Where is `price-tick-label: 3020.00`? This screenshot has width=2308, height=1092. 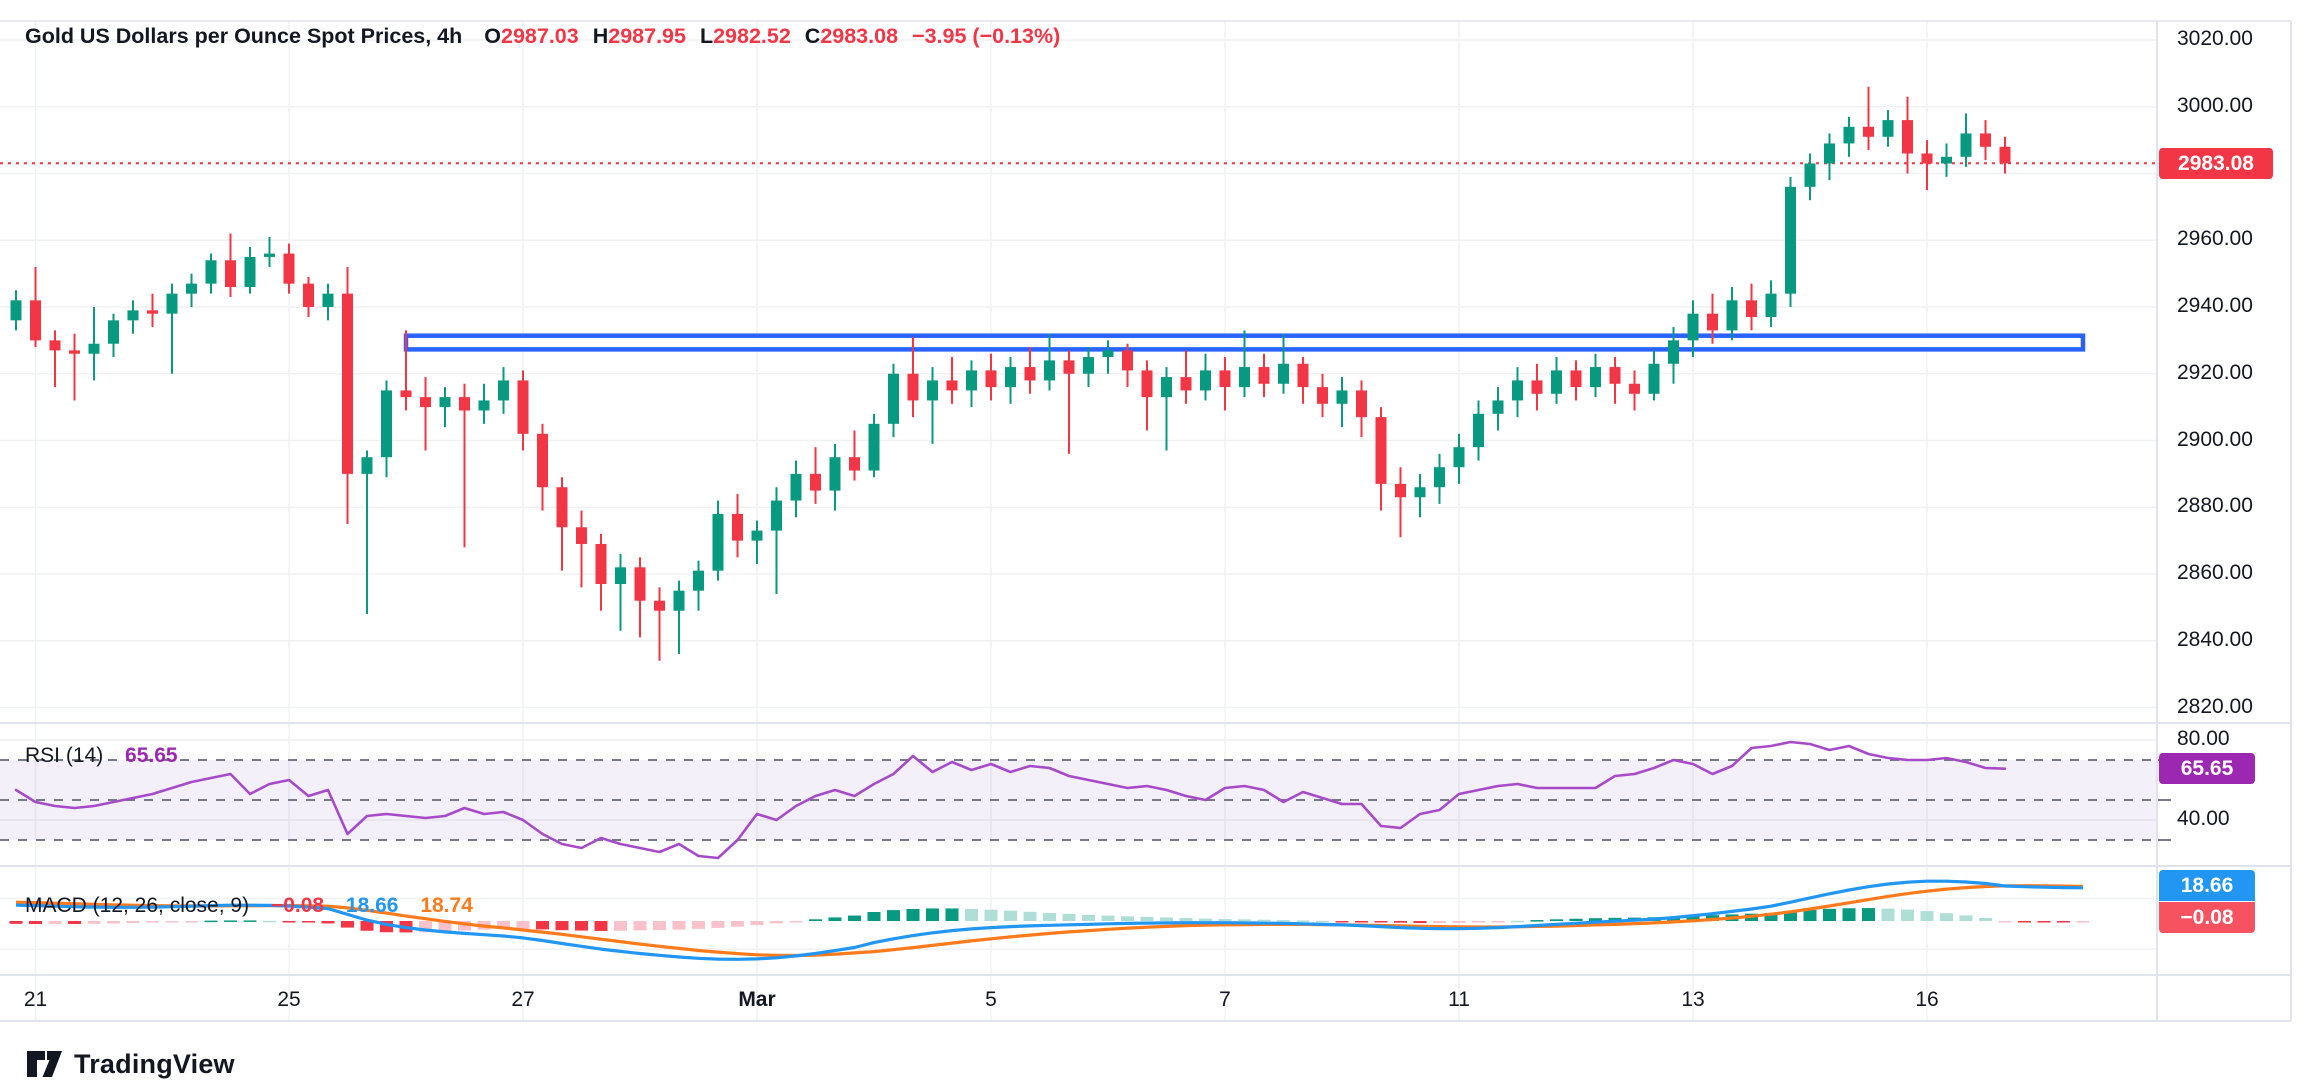 price-tick-label: 3020.00 is located at coordinates (2215, 38).